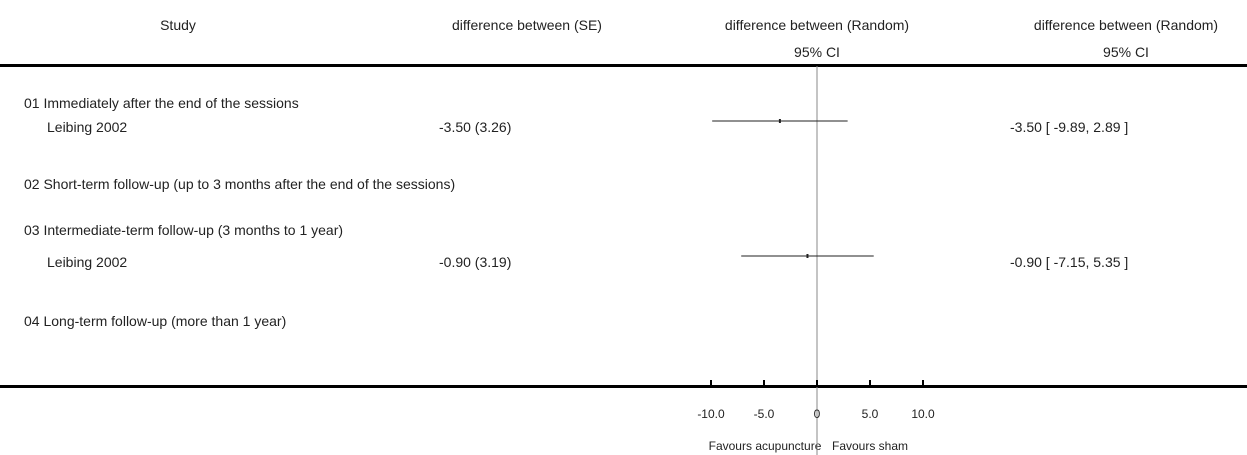 This screenshot has height=455, width=1247. Describe the element at coordinates (923, 414) in the screenshot. I see `x-tick-label: 10.0` at that location.